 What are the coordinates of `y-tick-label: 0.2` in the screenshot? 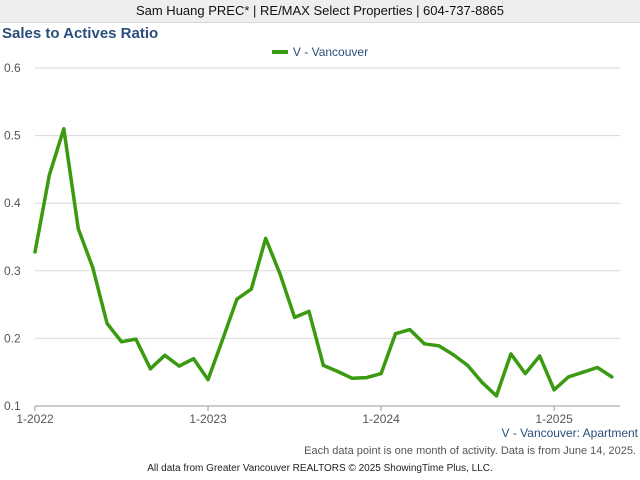 It's located at (12, 338).